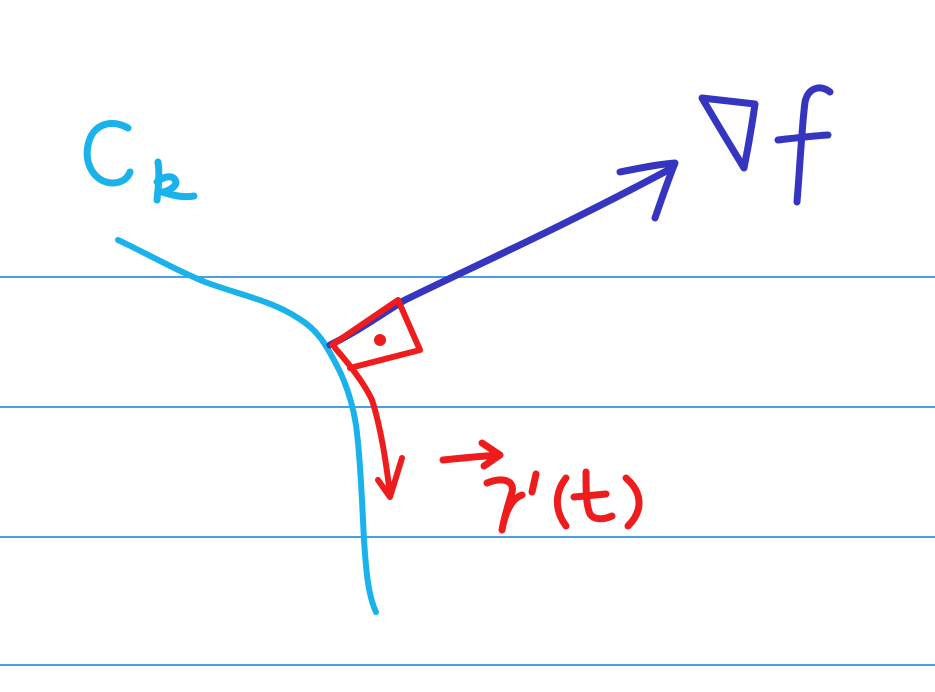  I want to click on tangent-shaft, so click(362, 421).